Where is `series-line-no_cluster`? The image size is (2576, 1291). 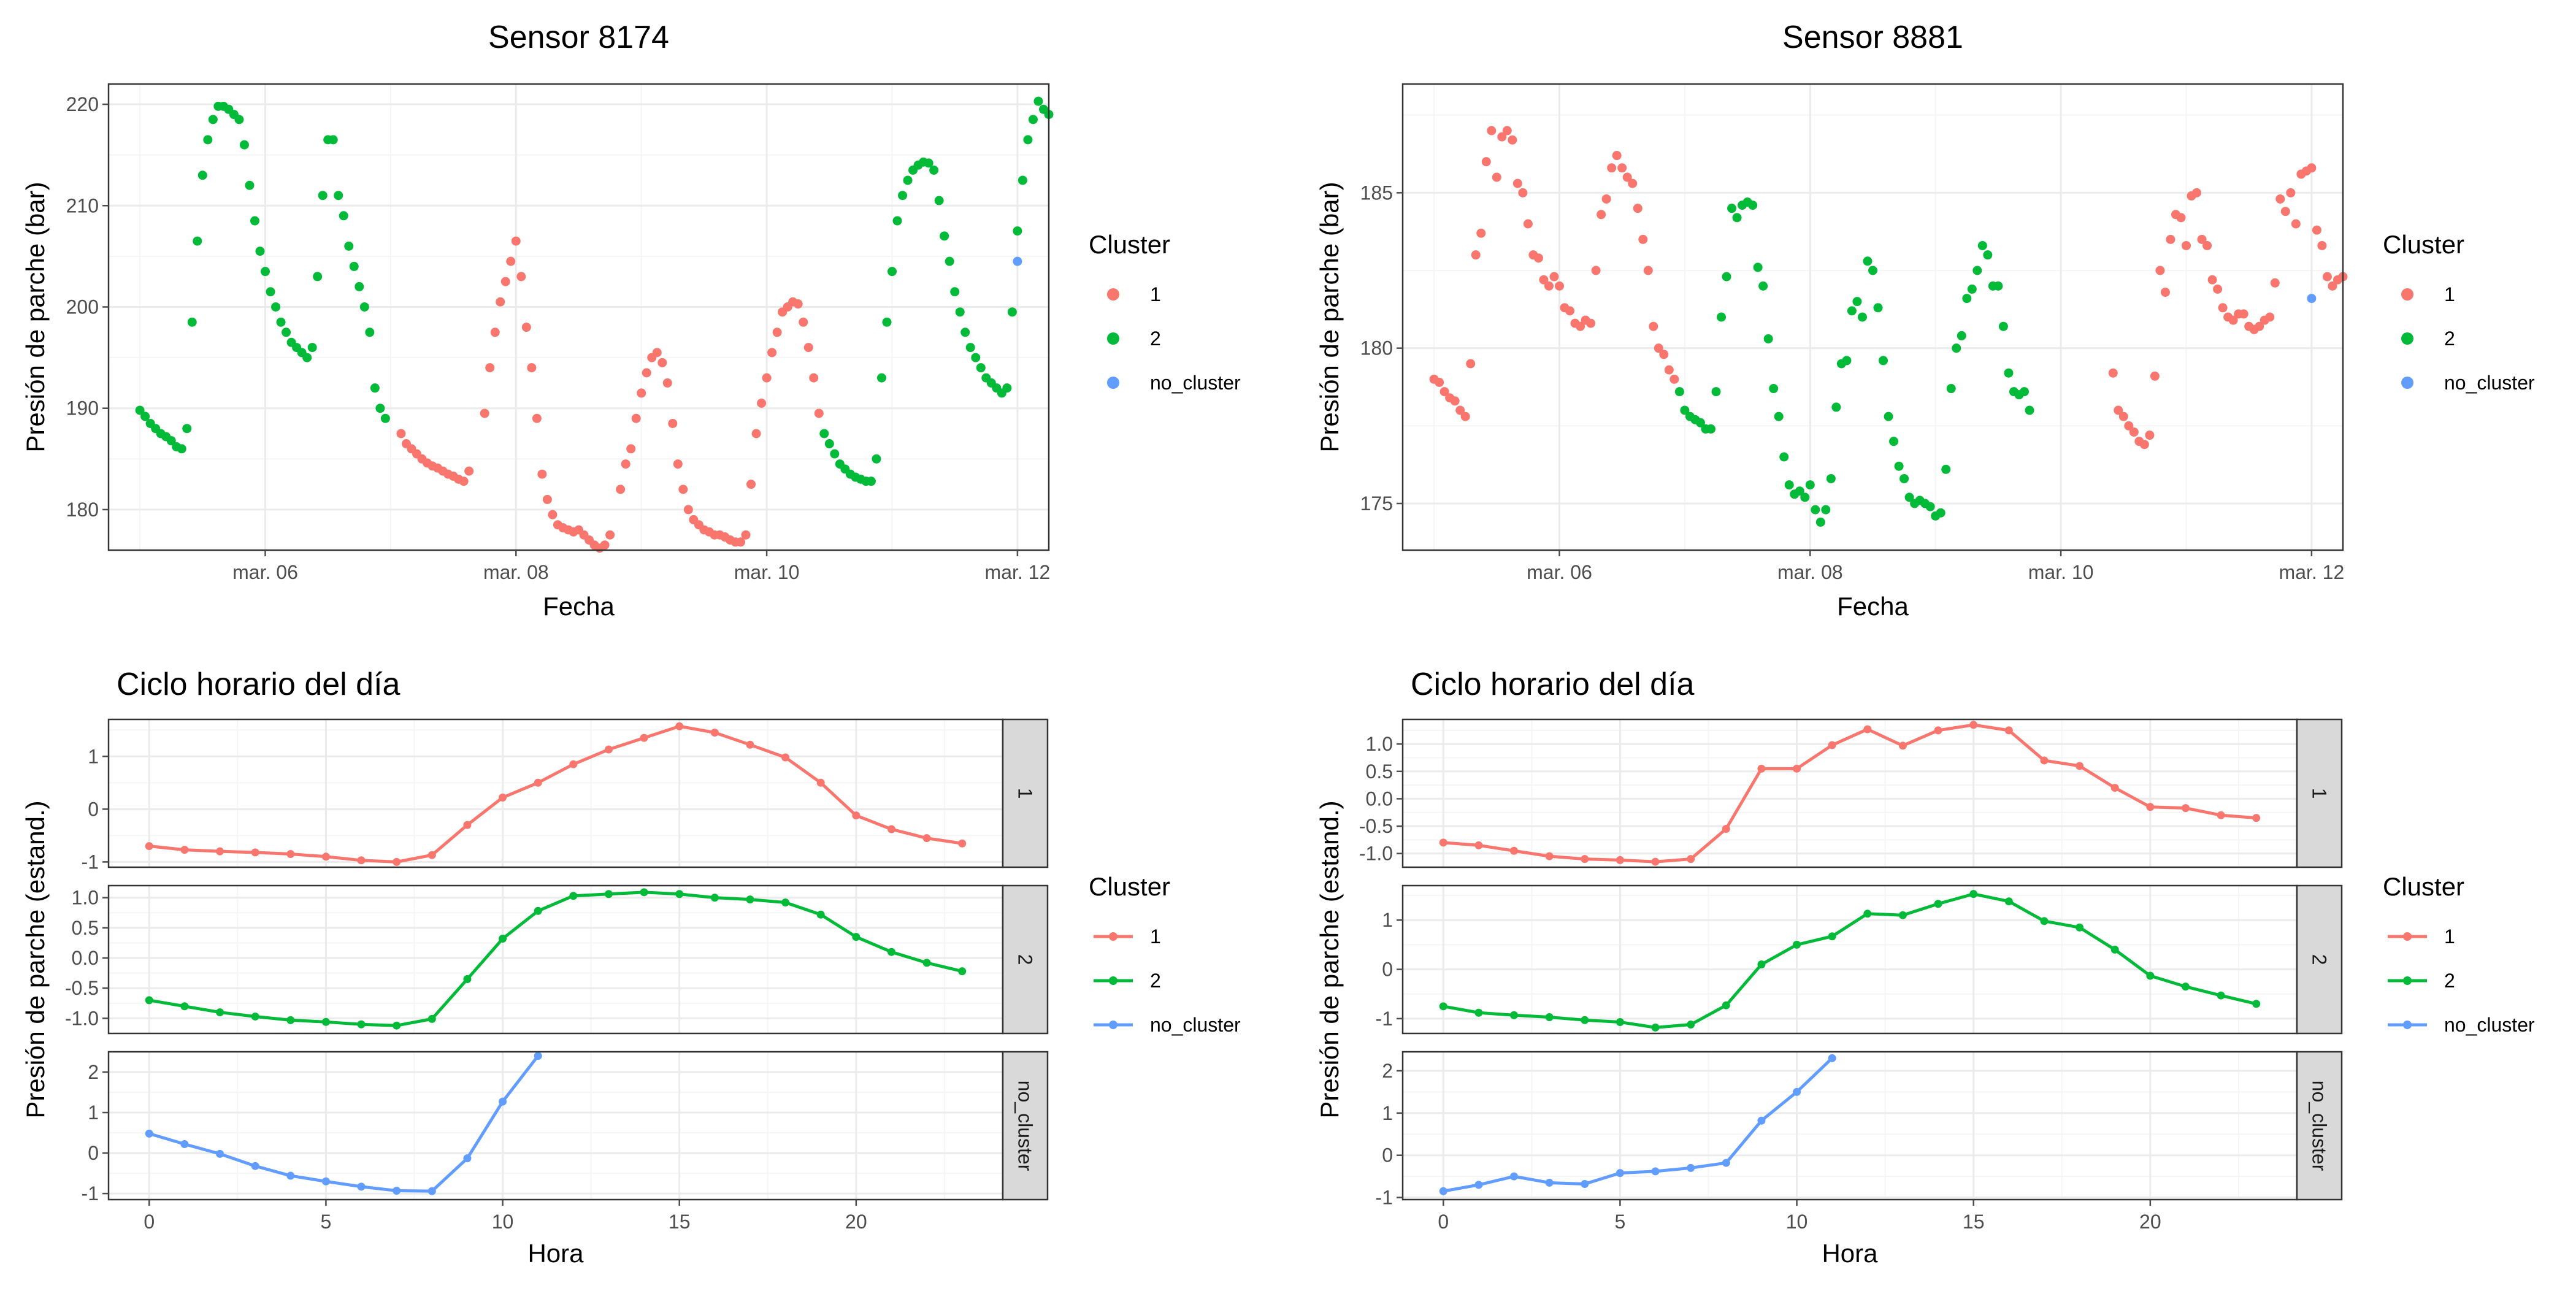 series-line-no_cluster is located at coordinates (344, 1124).